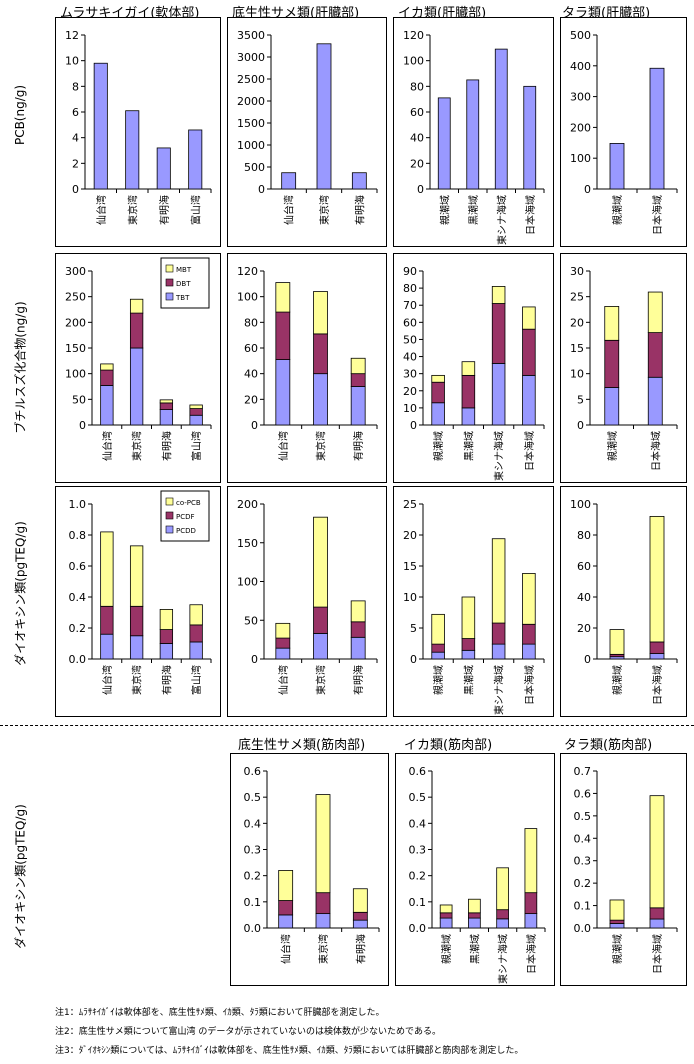 Image resolution: width=694 pixels, height=1064 pixels. Describe the element at coordinates (79, 399) in the screenshot. I see `y-tick-label: 50` at that location.